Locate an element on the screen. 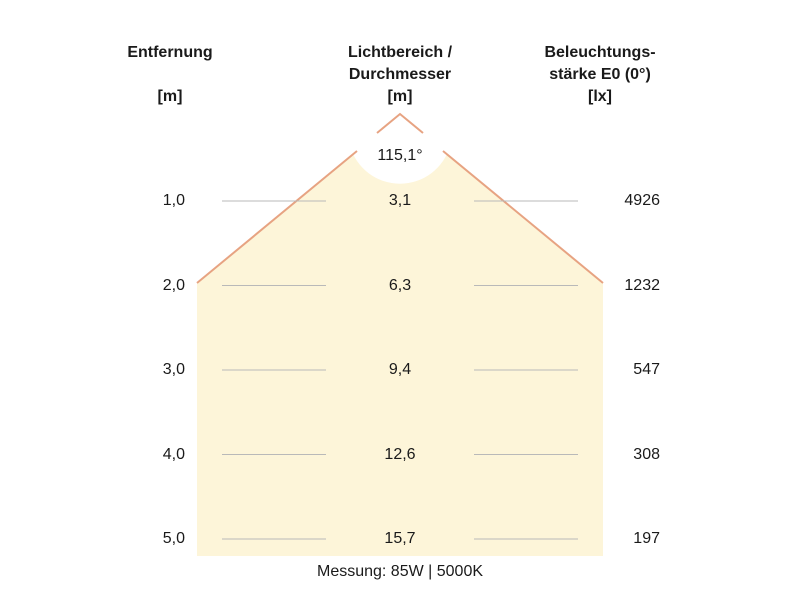 This screenshot has height=600, width=800. illuminance-value: 4926 is located at coordinates (642, 200).